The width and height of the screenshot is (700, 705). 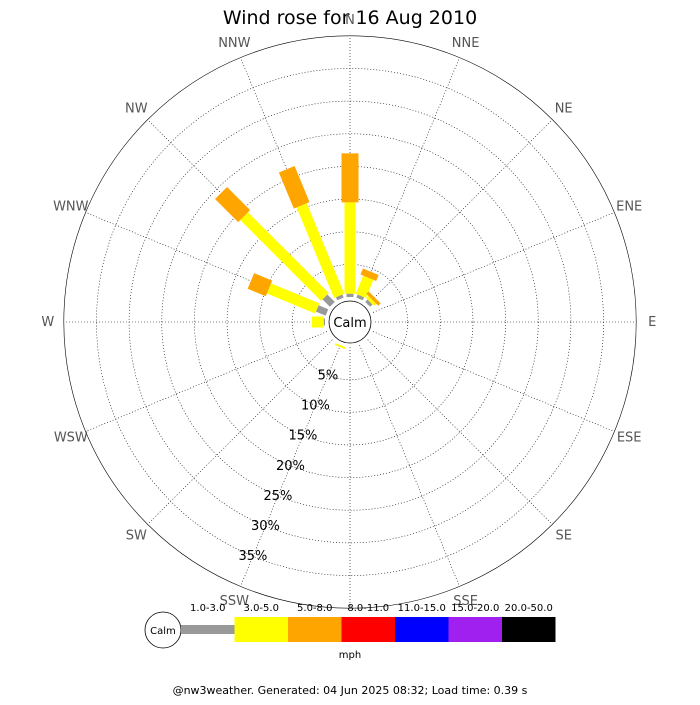 What do you see at coordinates (315, 629) in the screenshot?
I see `legend-swatch-5.0-8.0` at bounding box center [315, 629].